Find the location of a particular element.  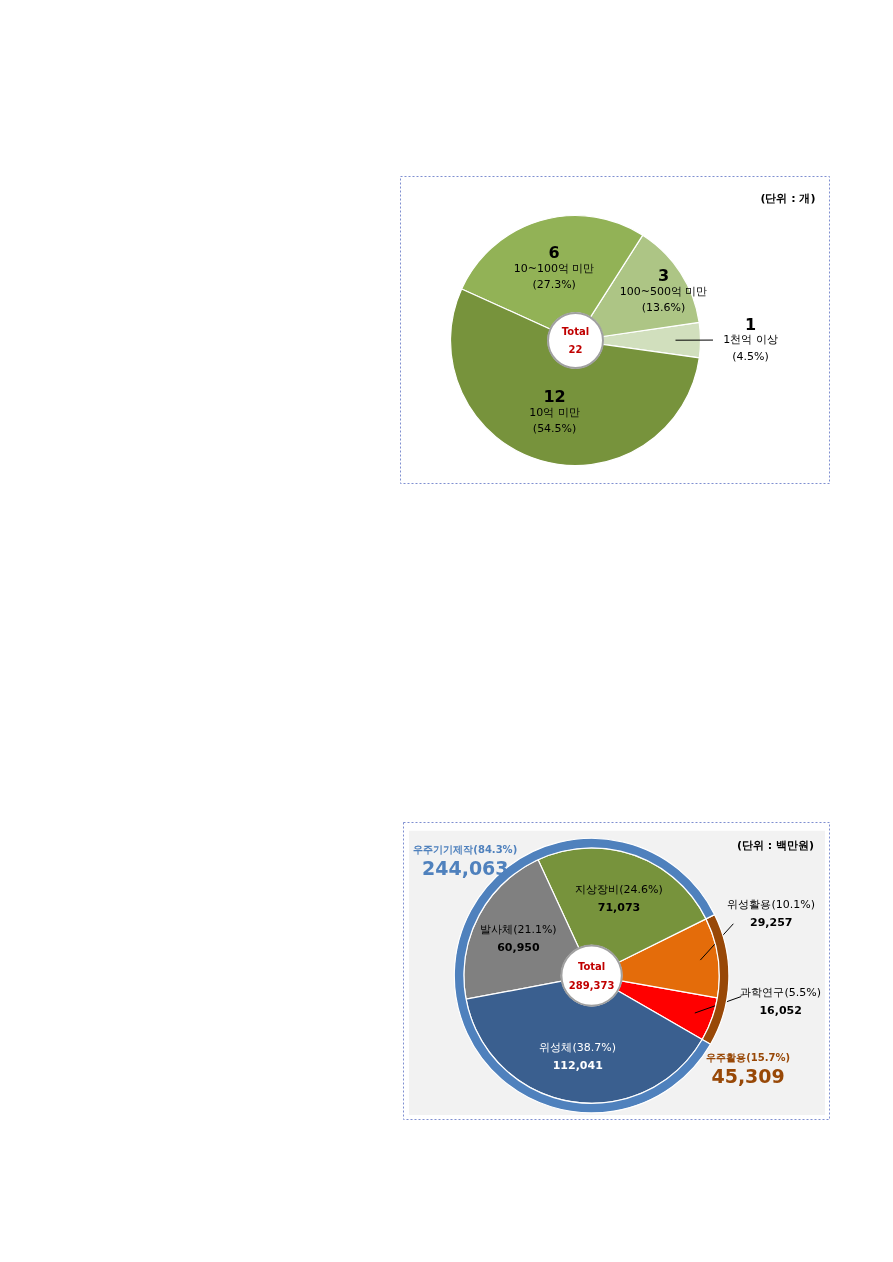

slice-label: 위성체(38.7%) is located at coordinates (577, 1048).